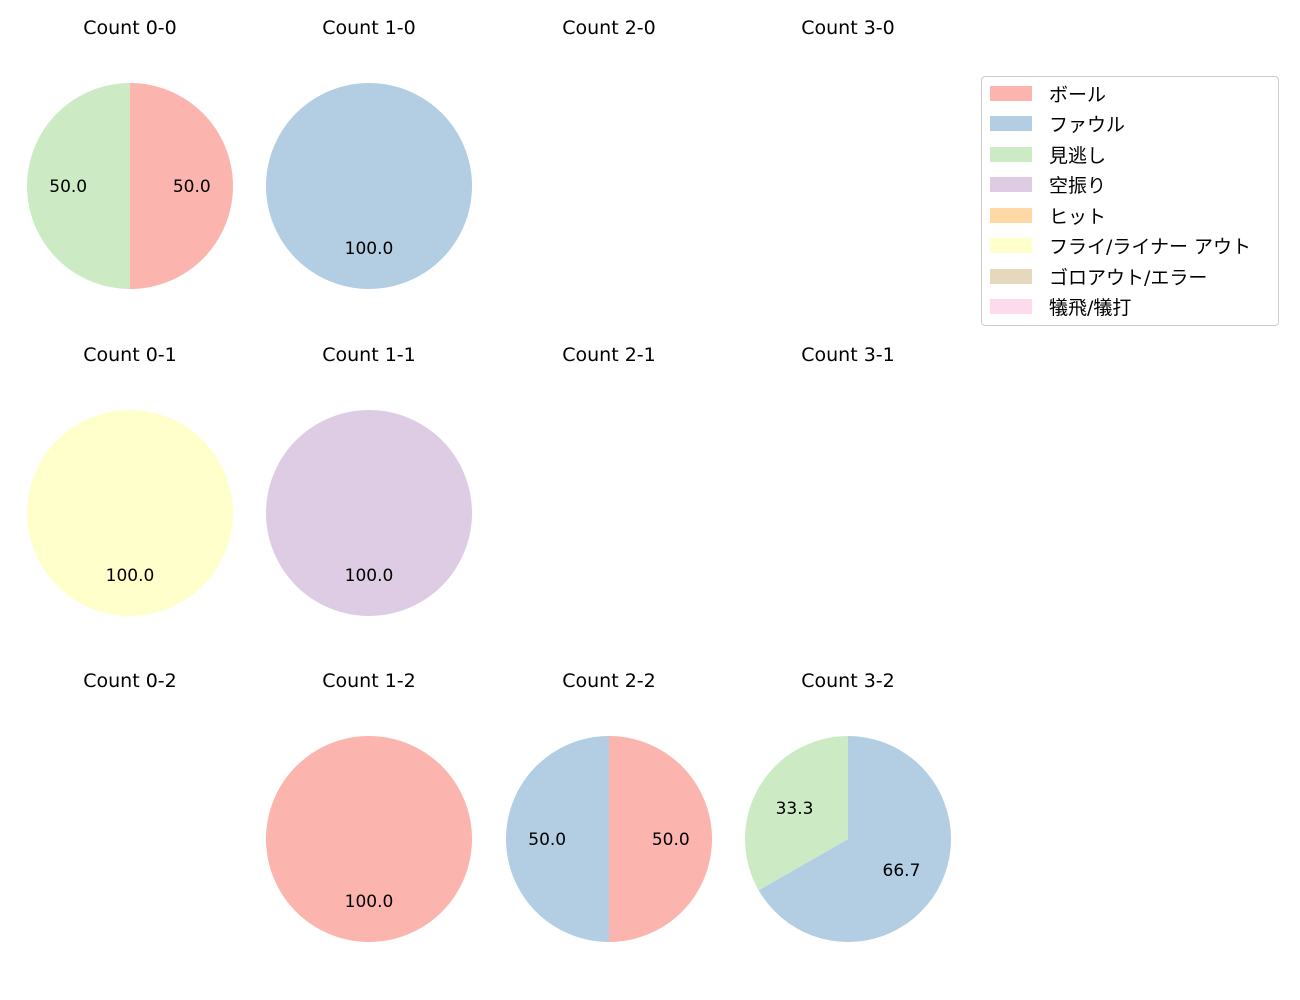  Describe the element at coordinates (1078, 186) in the screenshot. I see `legend-label: 空振り` at that location.